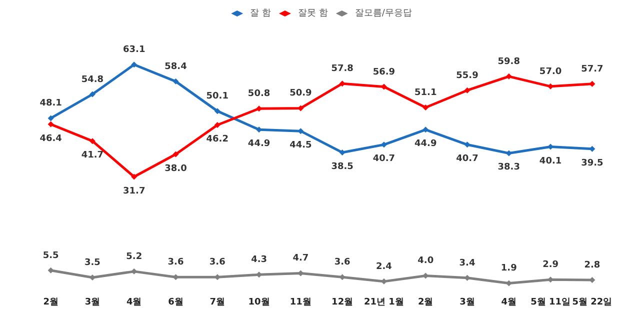 The image size is (643, 320). What do you see at coordinates (92, 263) in the screenshot?
I see `data-label: 3.5` at bounding box center [92, 263].